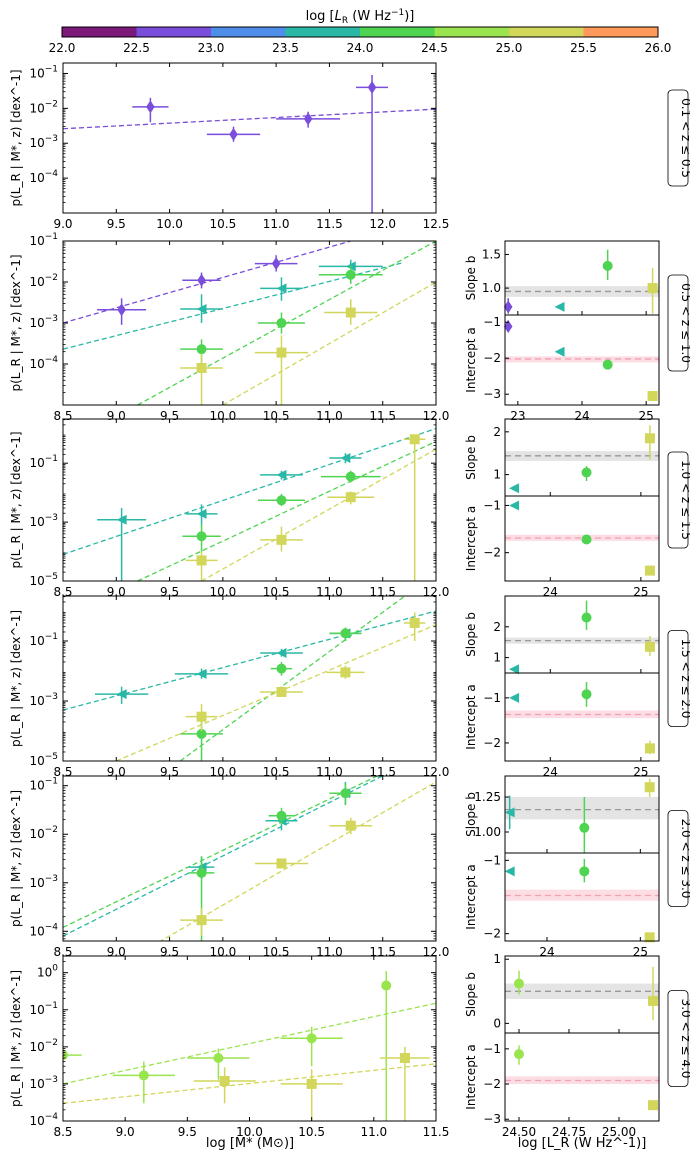 The height and width of the screenshot is (1155, 690). I want to click on side-x-tick-label: 25, so click(640, 952).